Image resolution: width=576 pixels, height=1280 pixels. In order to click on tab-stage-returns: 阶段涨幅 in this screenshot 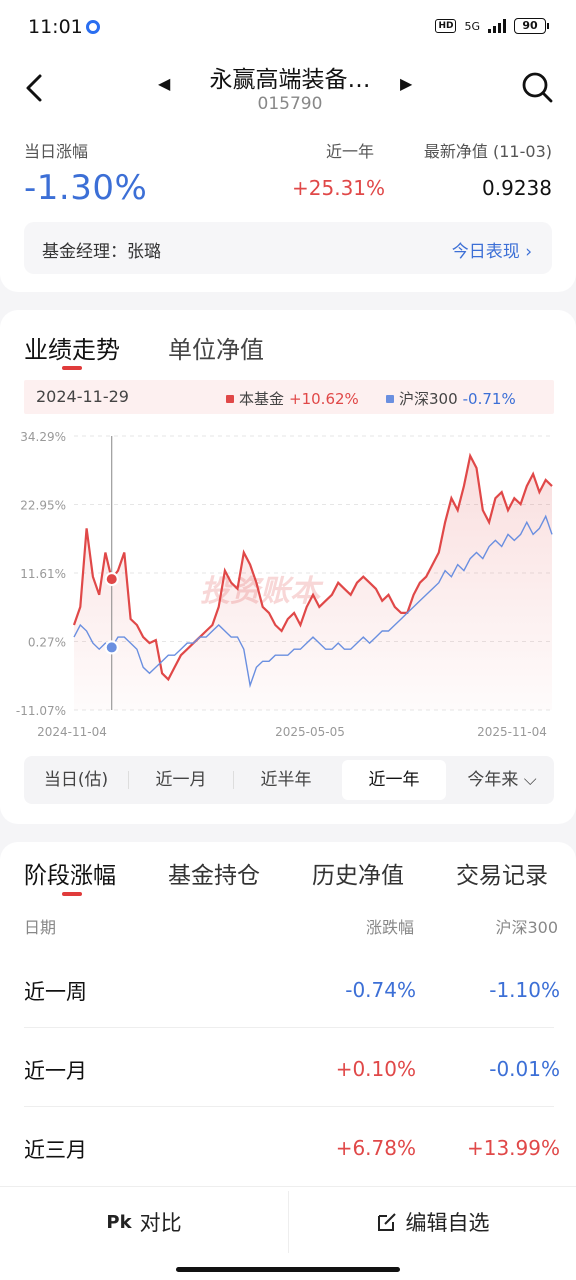, I will do `click(70, 876)`.